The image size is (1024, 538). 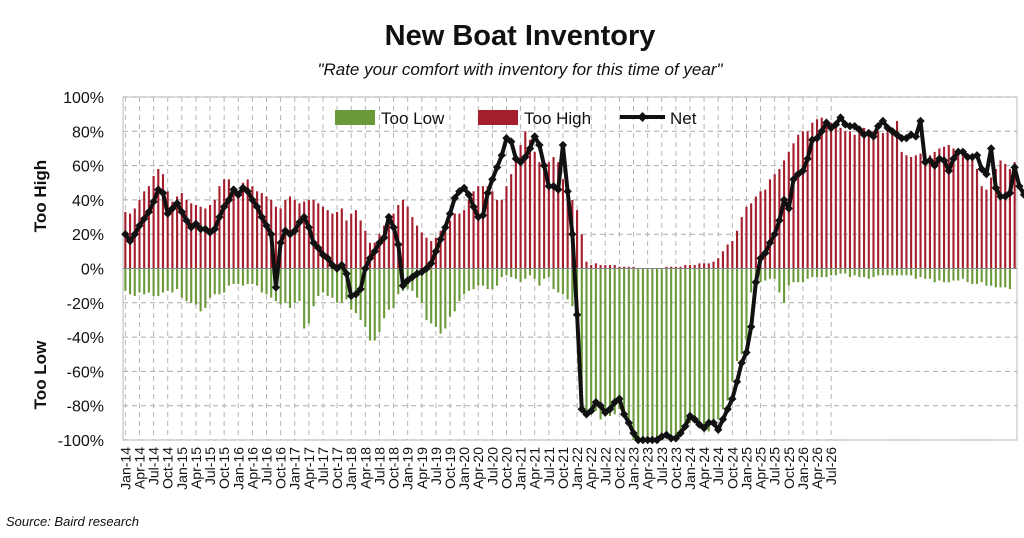 I want to click on source-note: Source: Baird research, so click(x=72, y=521).